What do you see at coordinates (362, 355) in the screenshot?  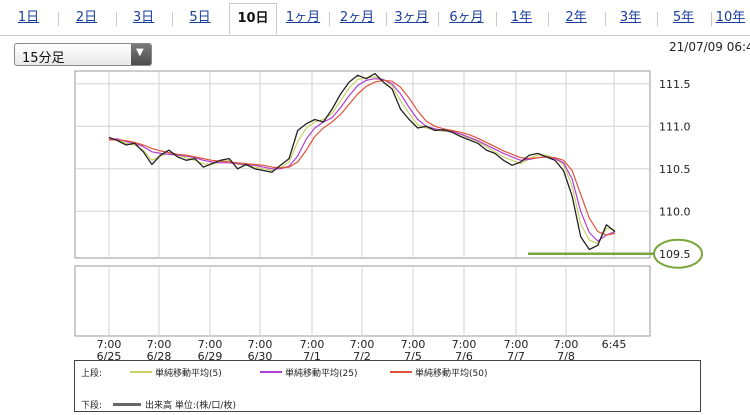 I see `x-tick-date: 7/2` at bounding box center [362, 355].